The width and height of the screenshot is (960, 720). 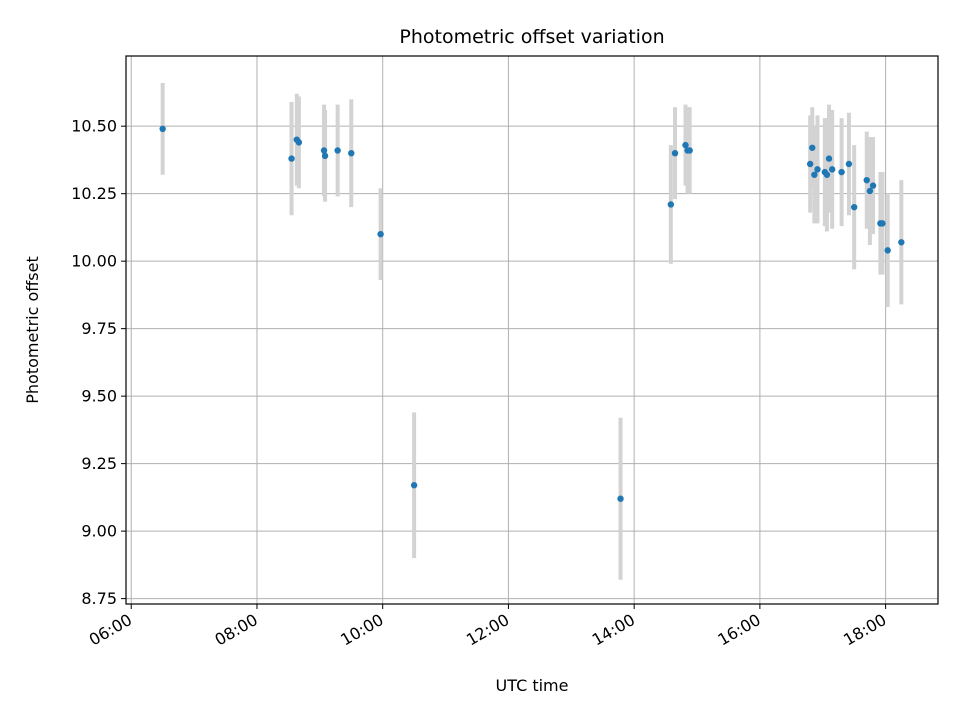 I want to click on y-tick-label: 10.25, so click(x=94, y=193).